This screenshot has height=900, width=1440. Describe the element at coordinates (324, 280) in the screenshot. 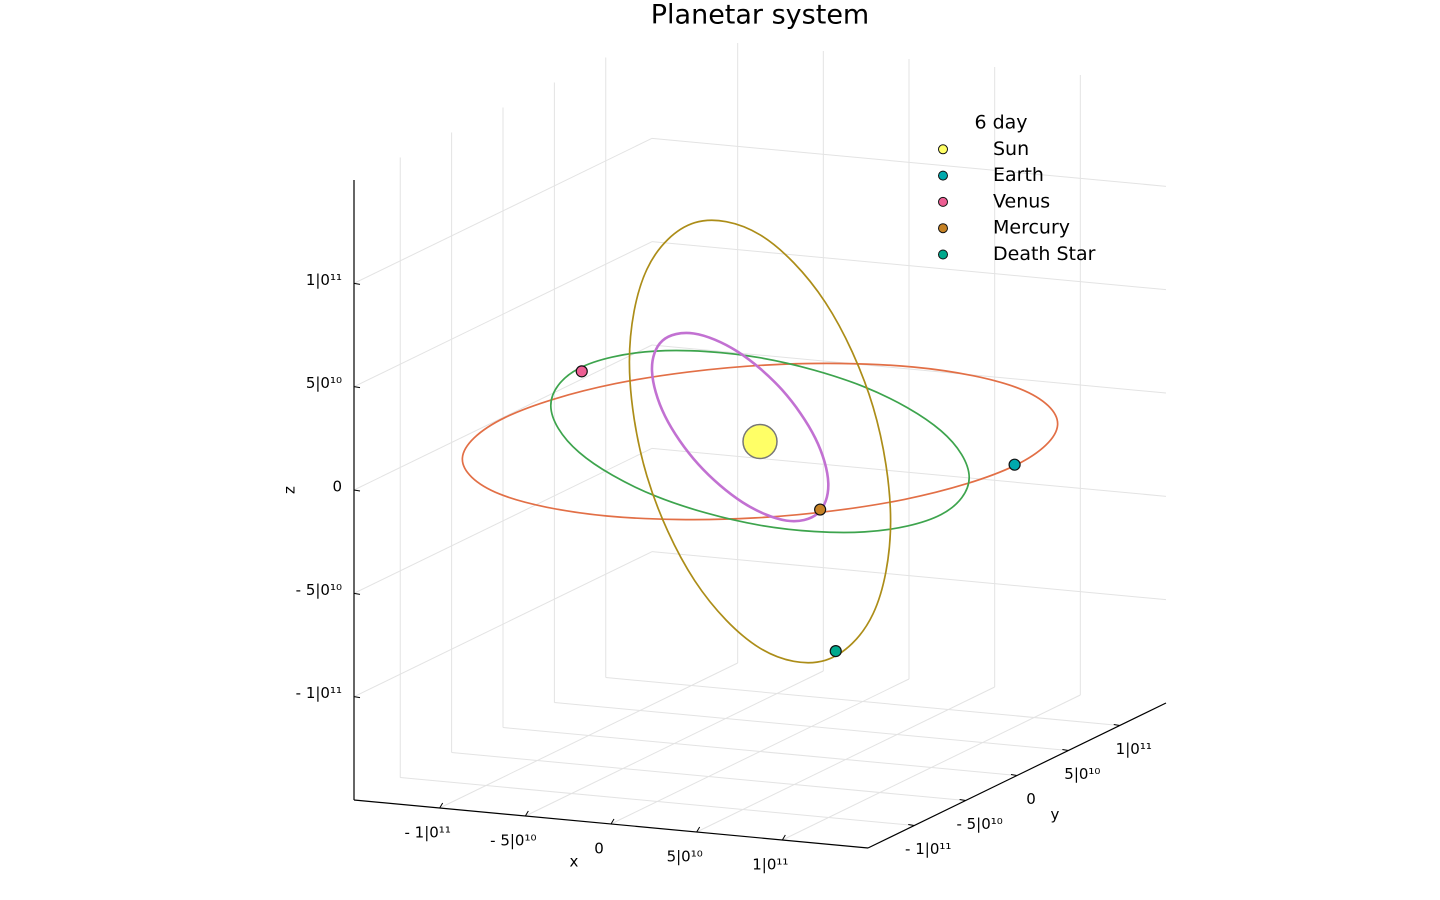

I see `z-tick-label: 1|0¹¹` at that location.